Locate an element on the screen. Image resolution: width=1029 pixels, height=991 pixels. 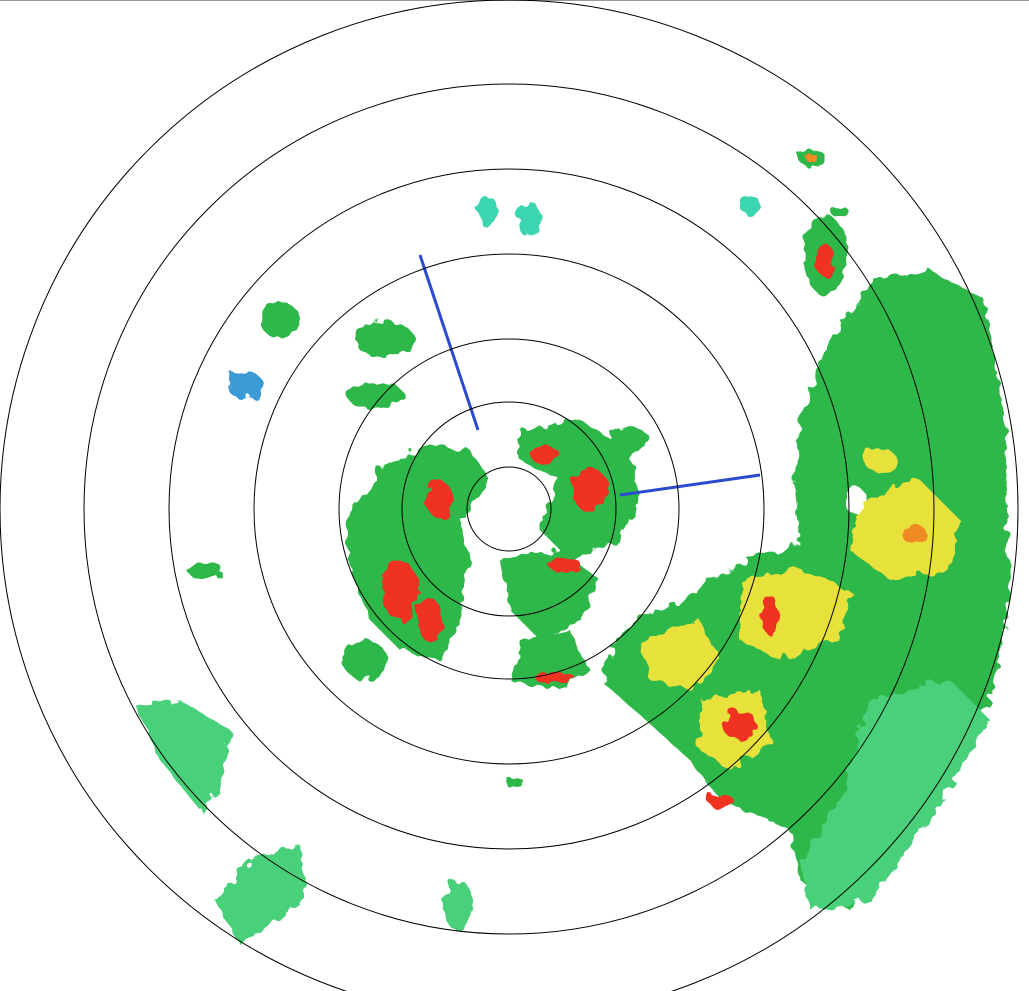
echo-gap is located at coordinates (855, 500).